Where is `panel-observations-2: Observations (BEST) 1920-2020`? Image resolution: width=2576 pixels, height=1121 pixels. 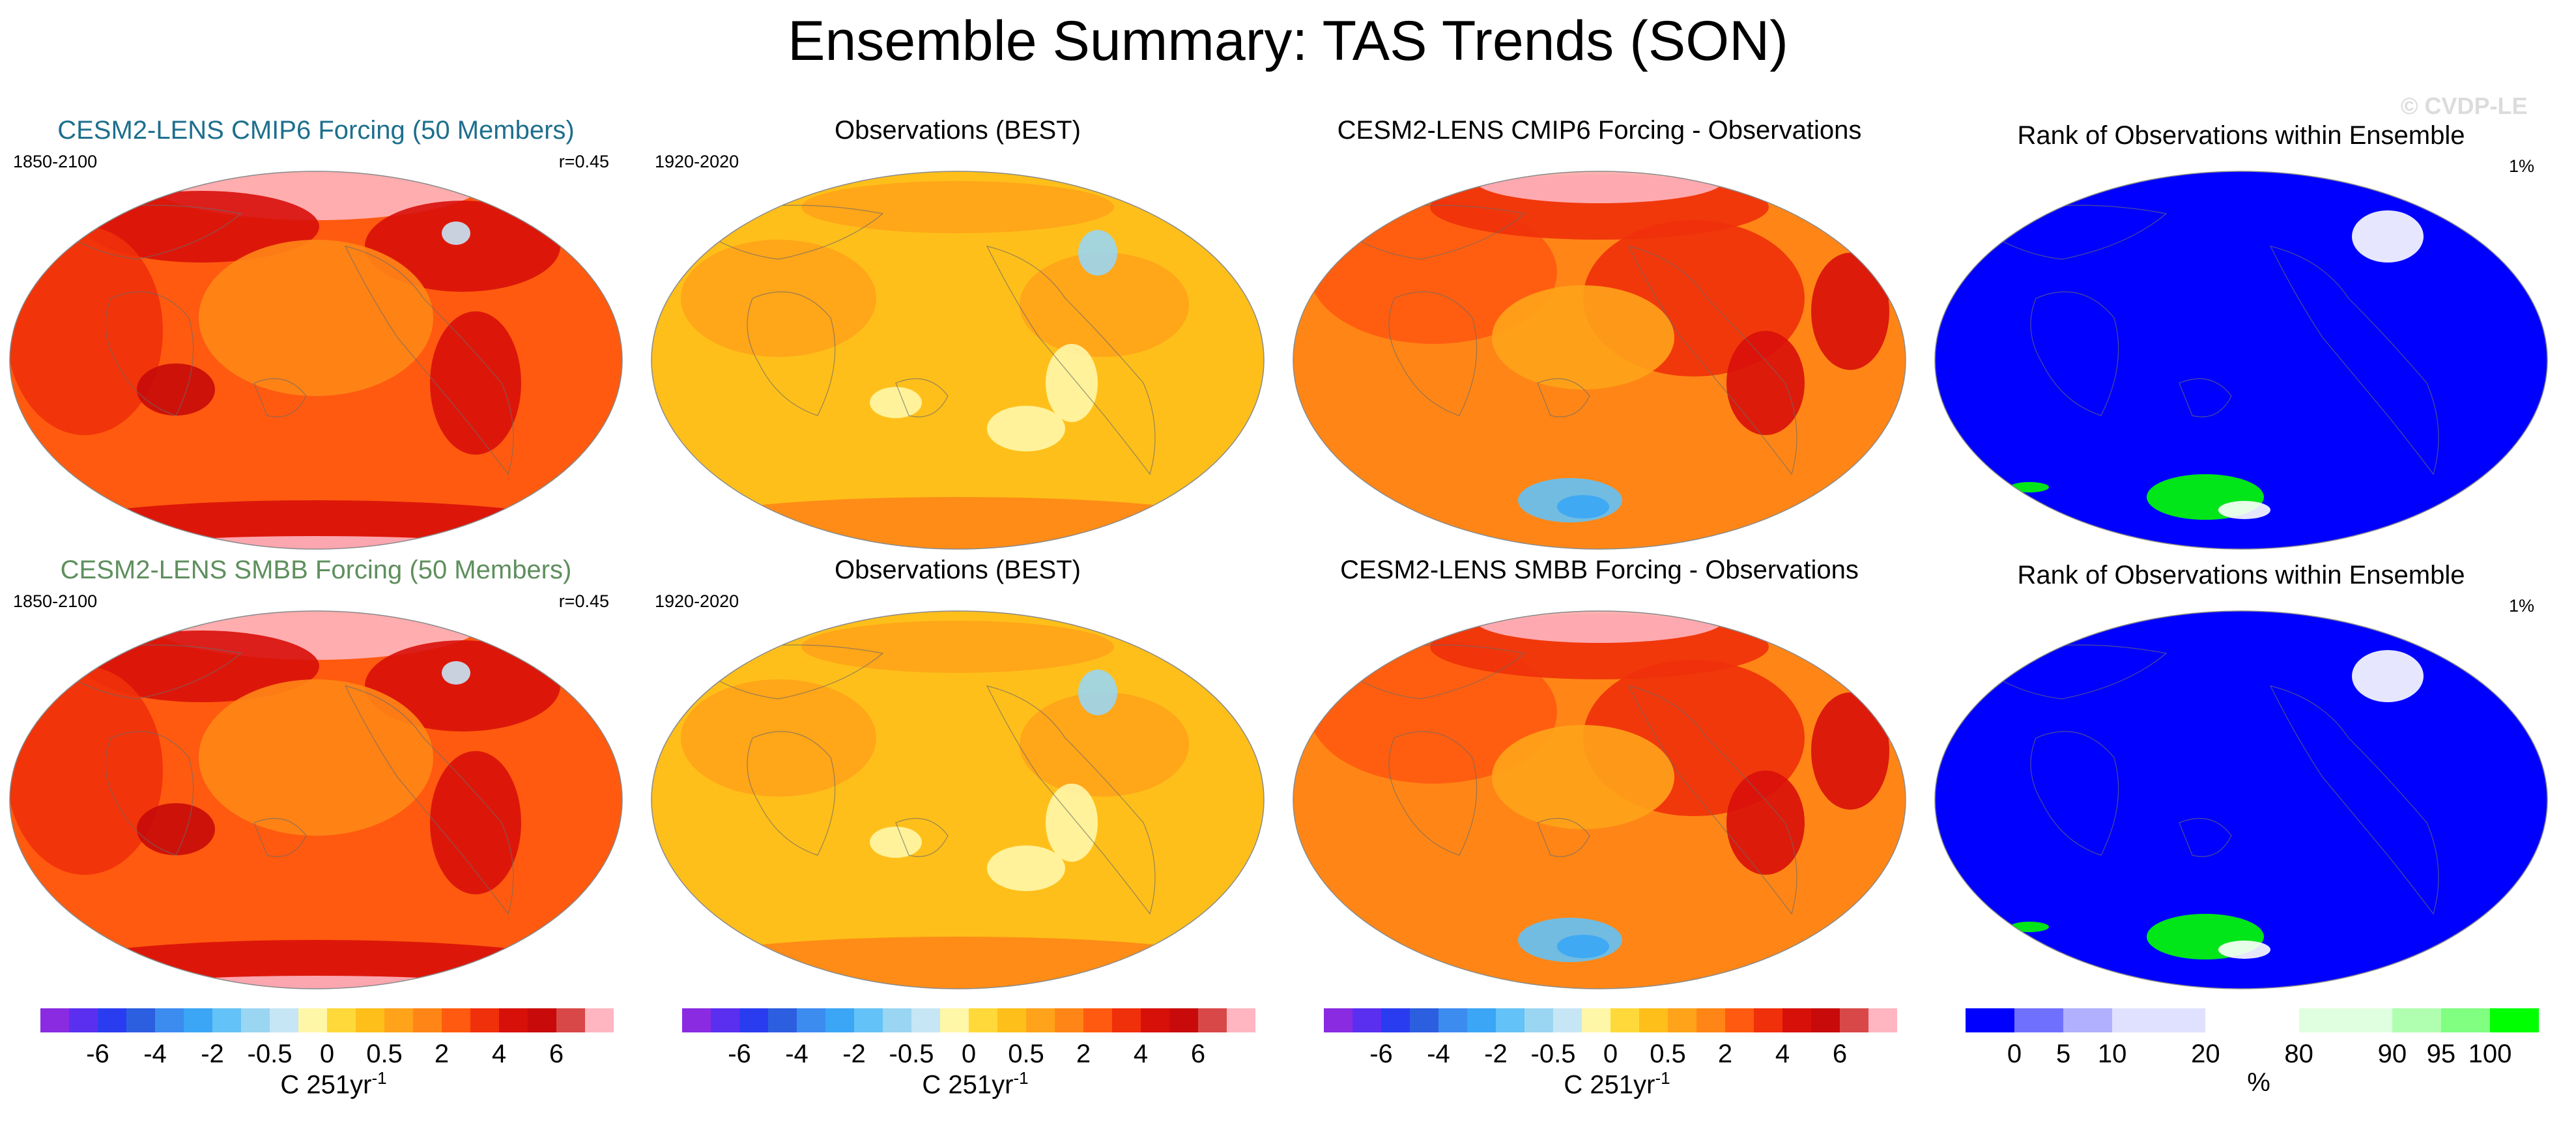 panel-observations-2: Observations (BEST) 1920-2020 is located at coordinates (958, 778).